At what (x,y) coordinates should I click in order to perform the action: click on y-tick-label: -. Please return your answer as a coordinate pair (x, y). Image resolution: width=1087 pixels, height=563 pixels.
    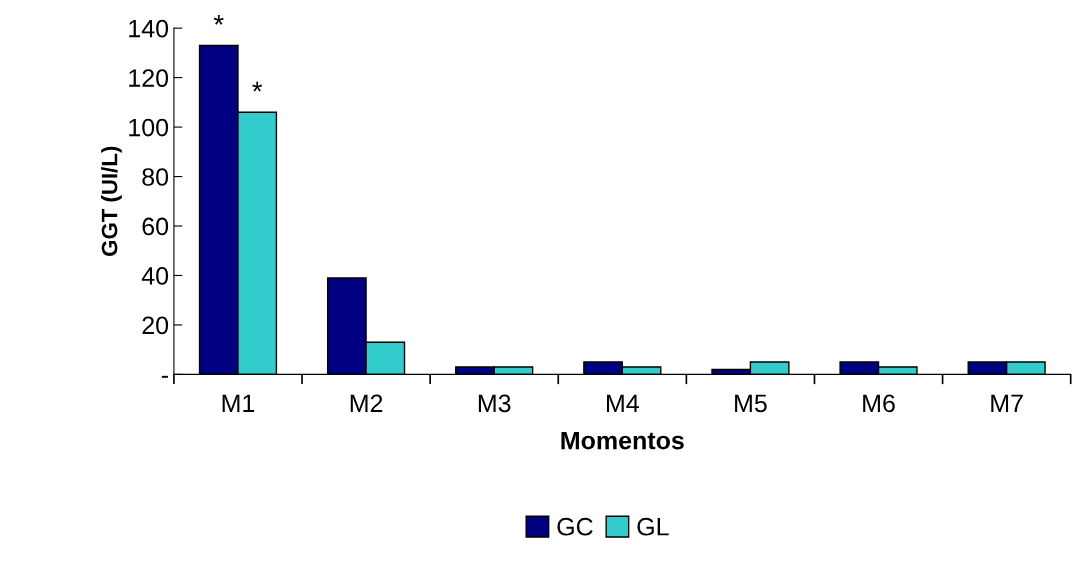
    Looking at the image, I should click on (164, 376).